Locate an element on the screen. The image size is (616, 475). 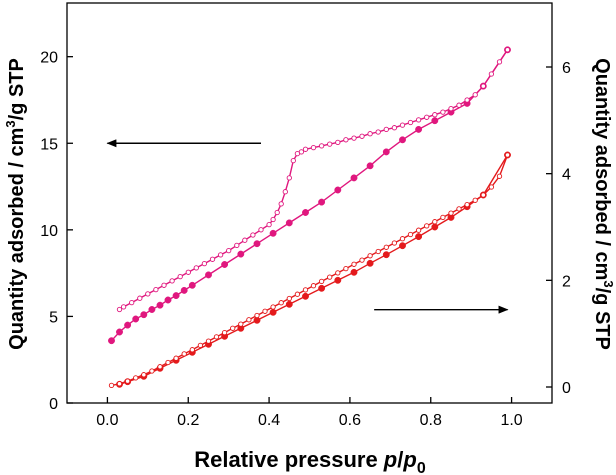
y-left-axis-ticks: 0 5 10 15 20 is located at coordinates (56, 231).